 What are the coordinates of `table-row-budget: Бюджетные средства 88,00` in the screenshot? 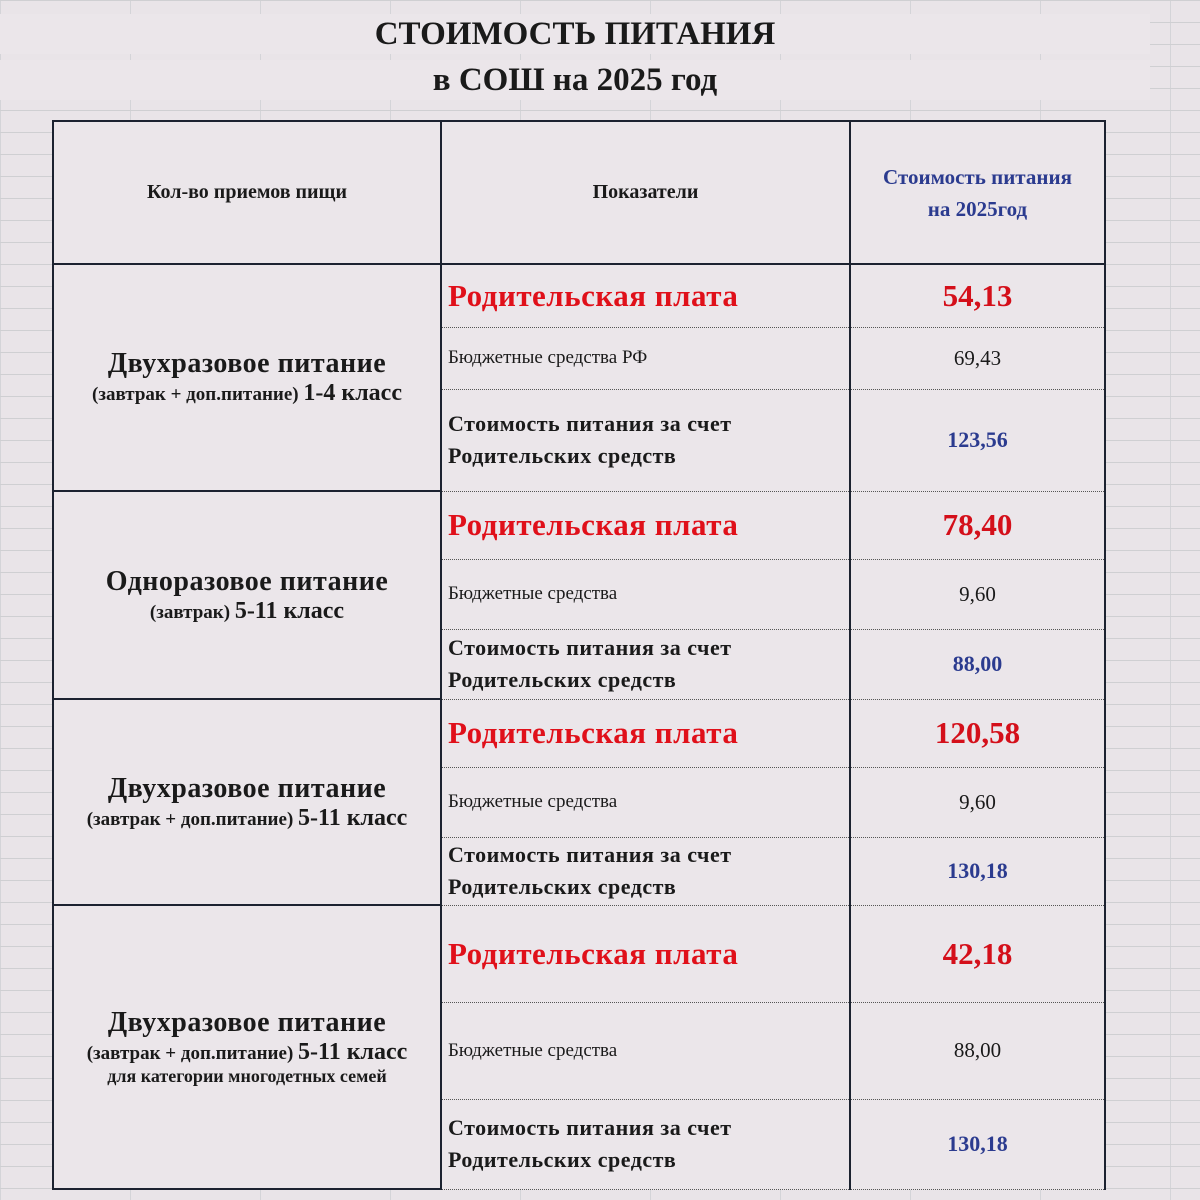 It's located at (579, 1050).